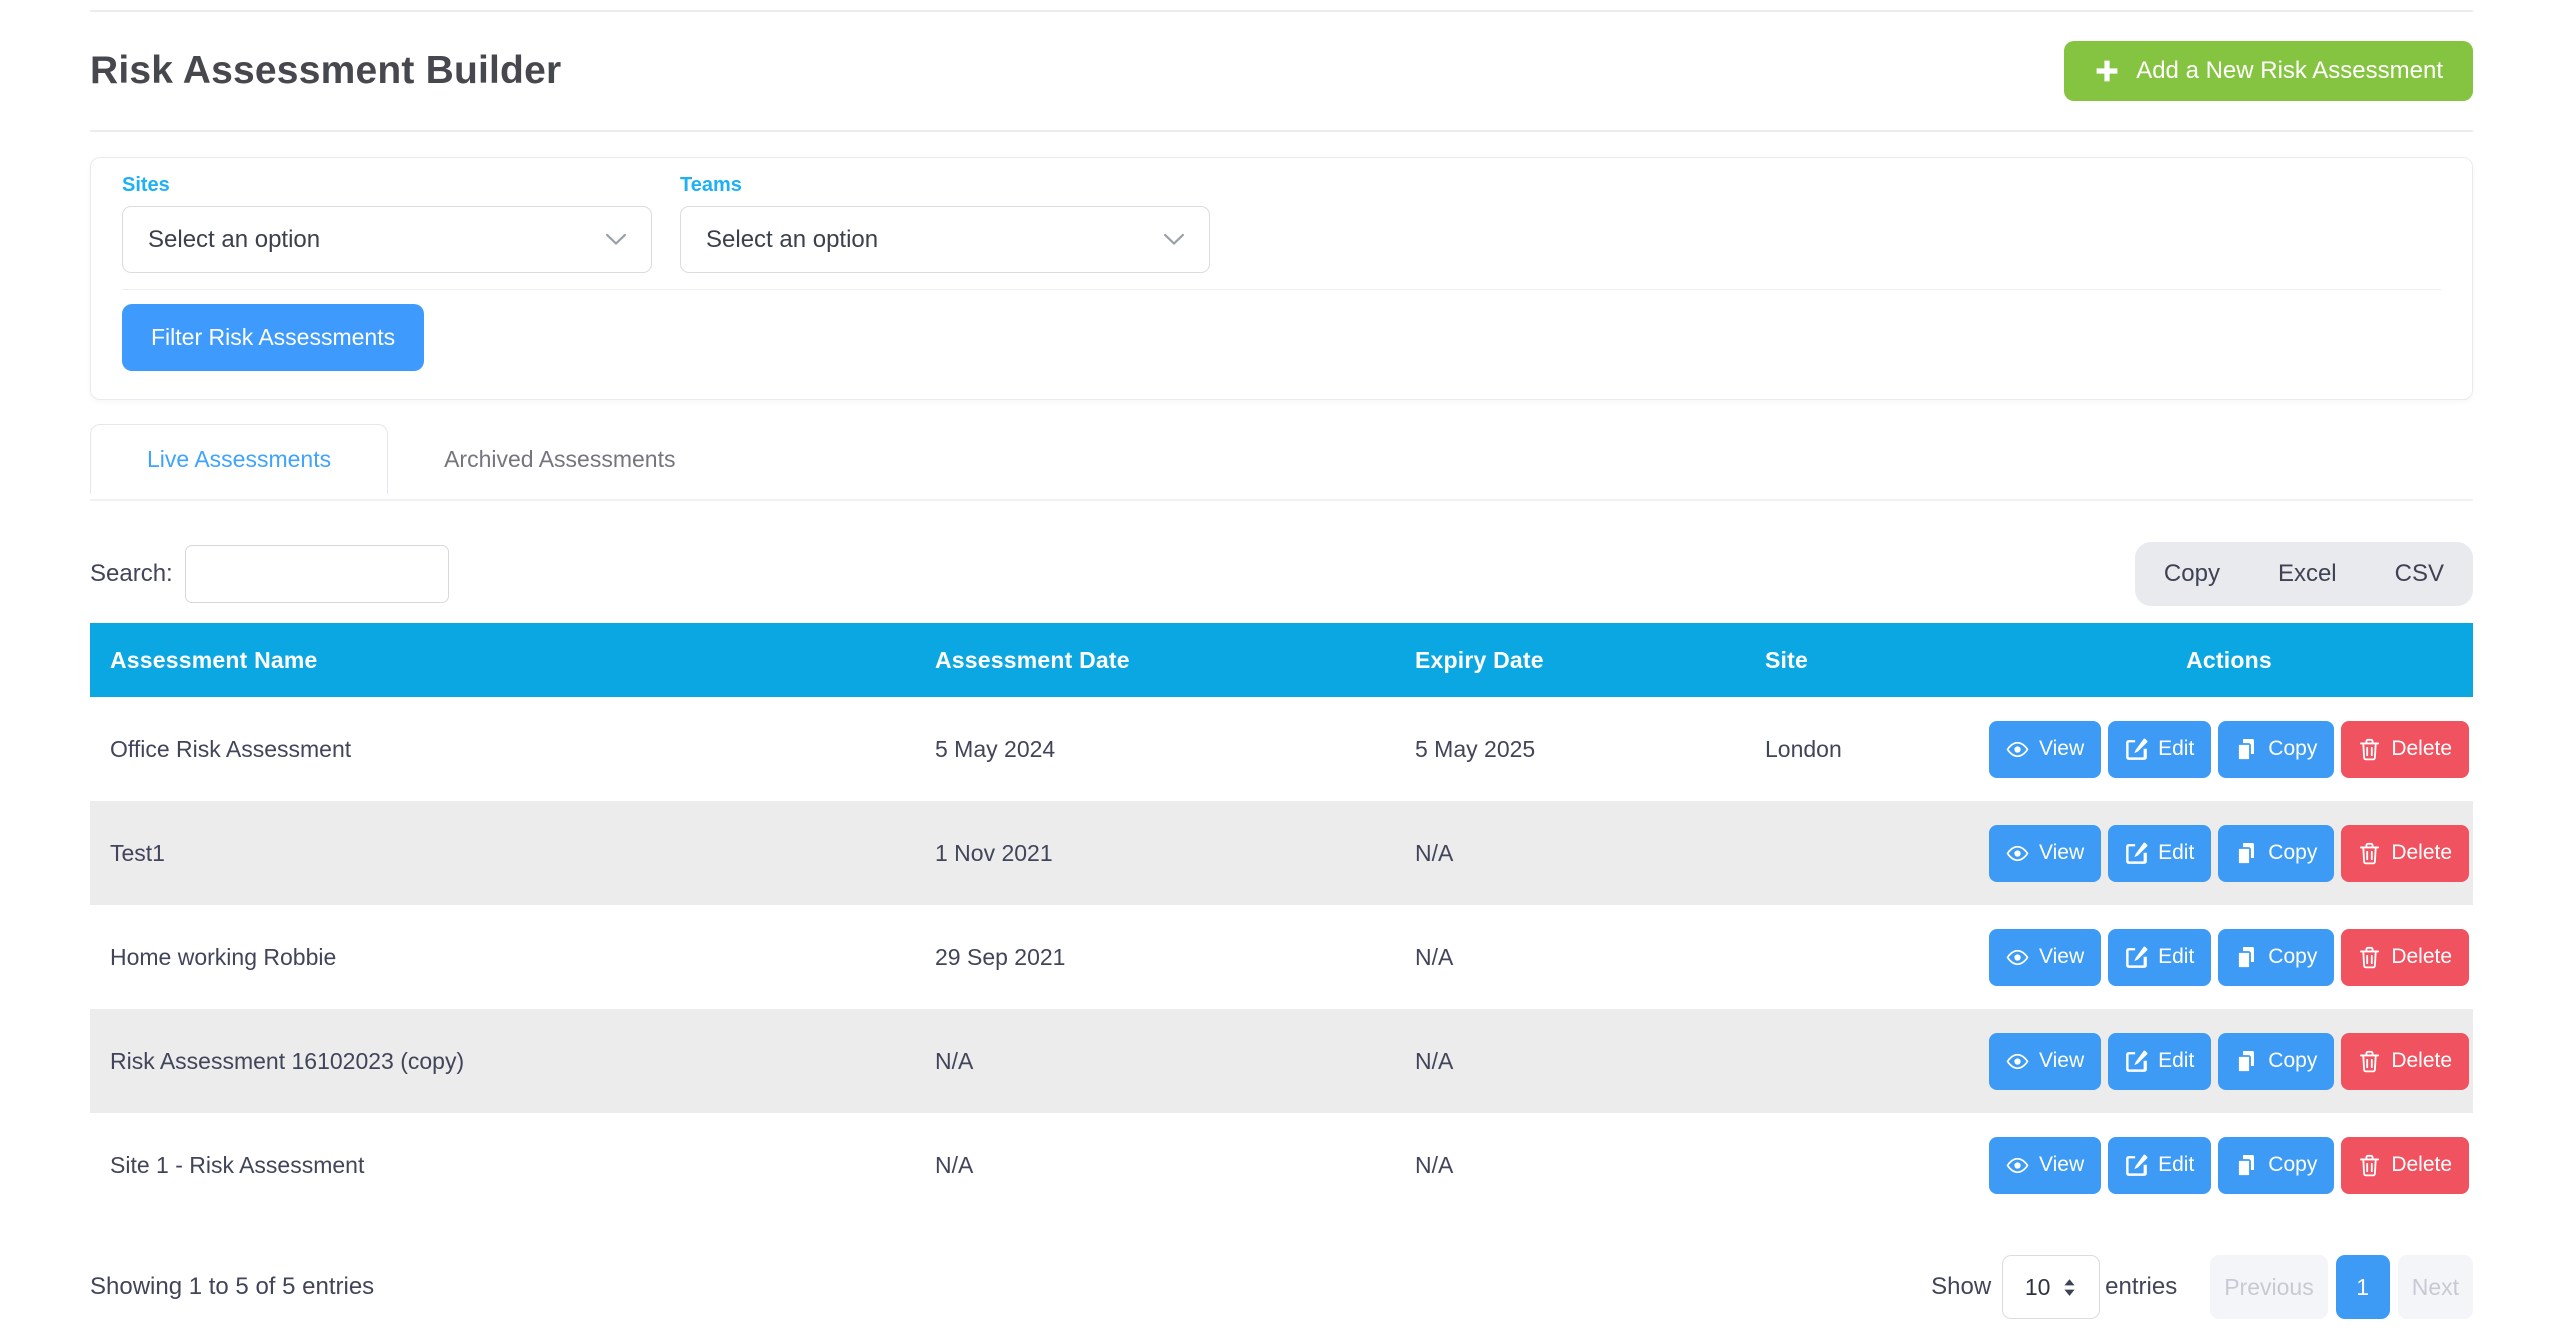 This screenshot has width=2560, height=1344. Describe the element at coordinates (1032, 659) in the screenshot. I see `column-header-assessment-date: Assessment Date` at that location.